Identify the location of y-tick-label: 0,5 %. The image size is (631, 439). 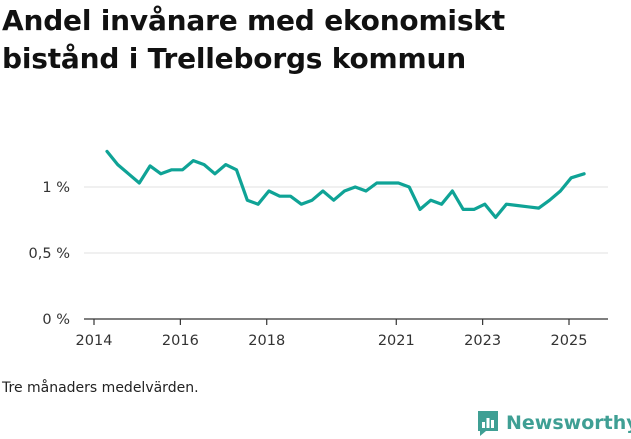
(49, 254).